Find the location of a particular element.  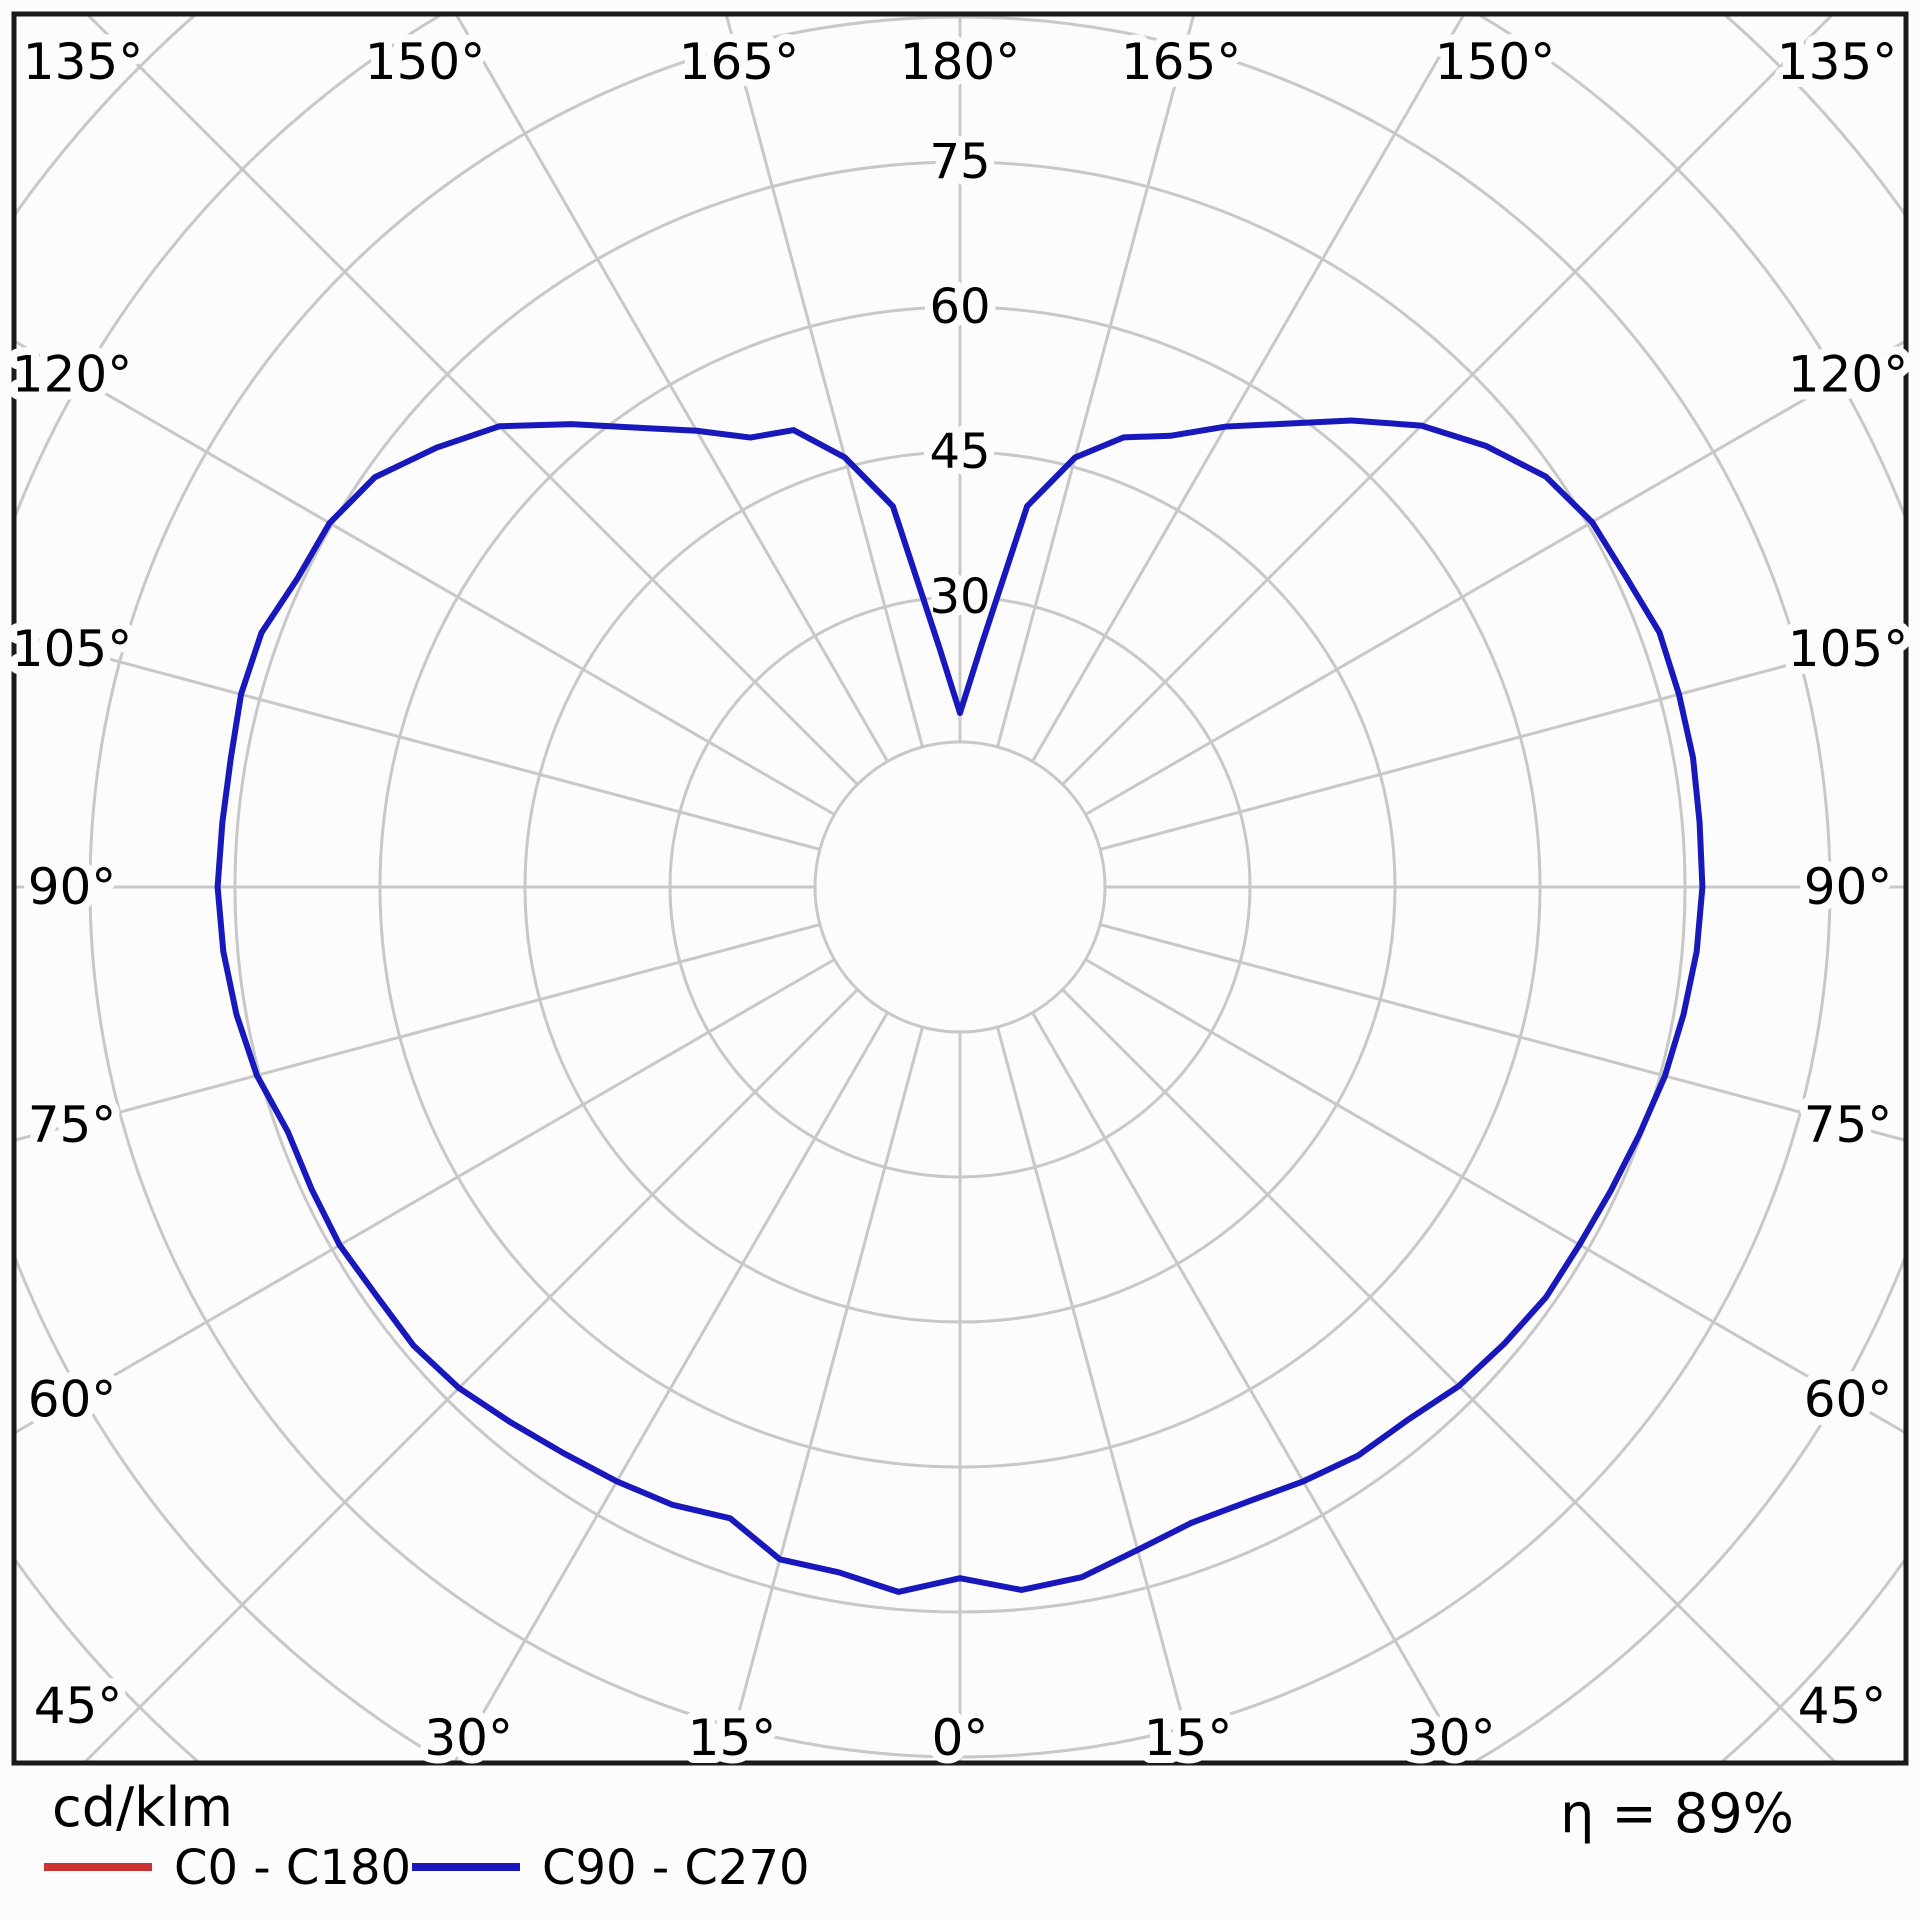

gamma-label-180: 180° is located at coordinates (960, 62).